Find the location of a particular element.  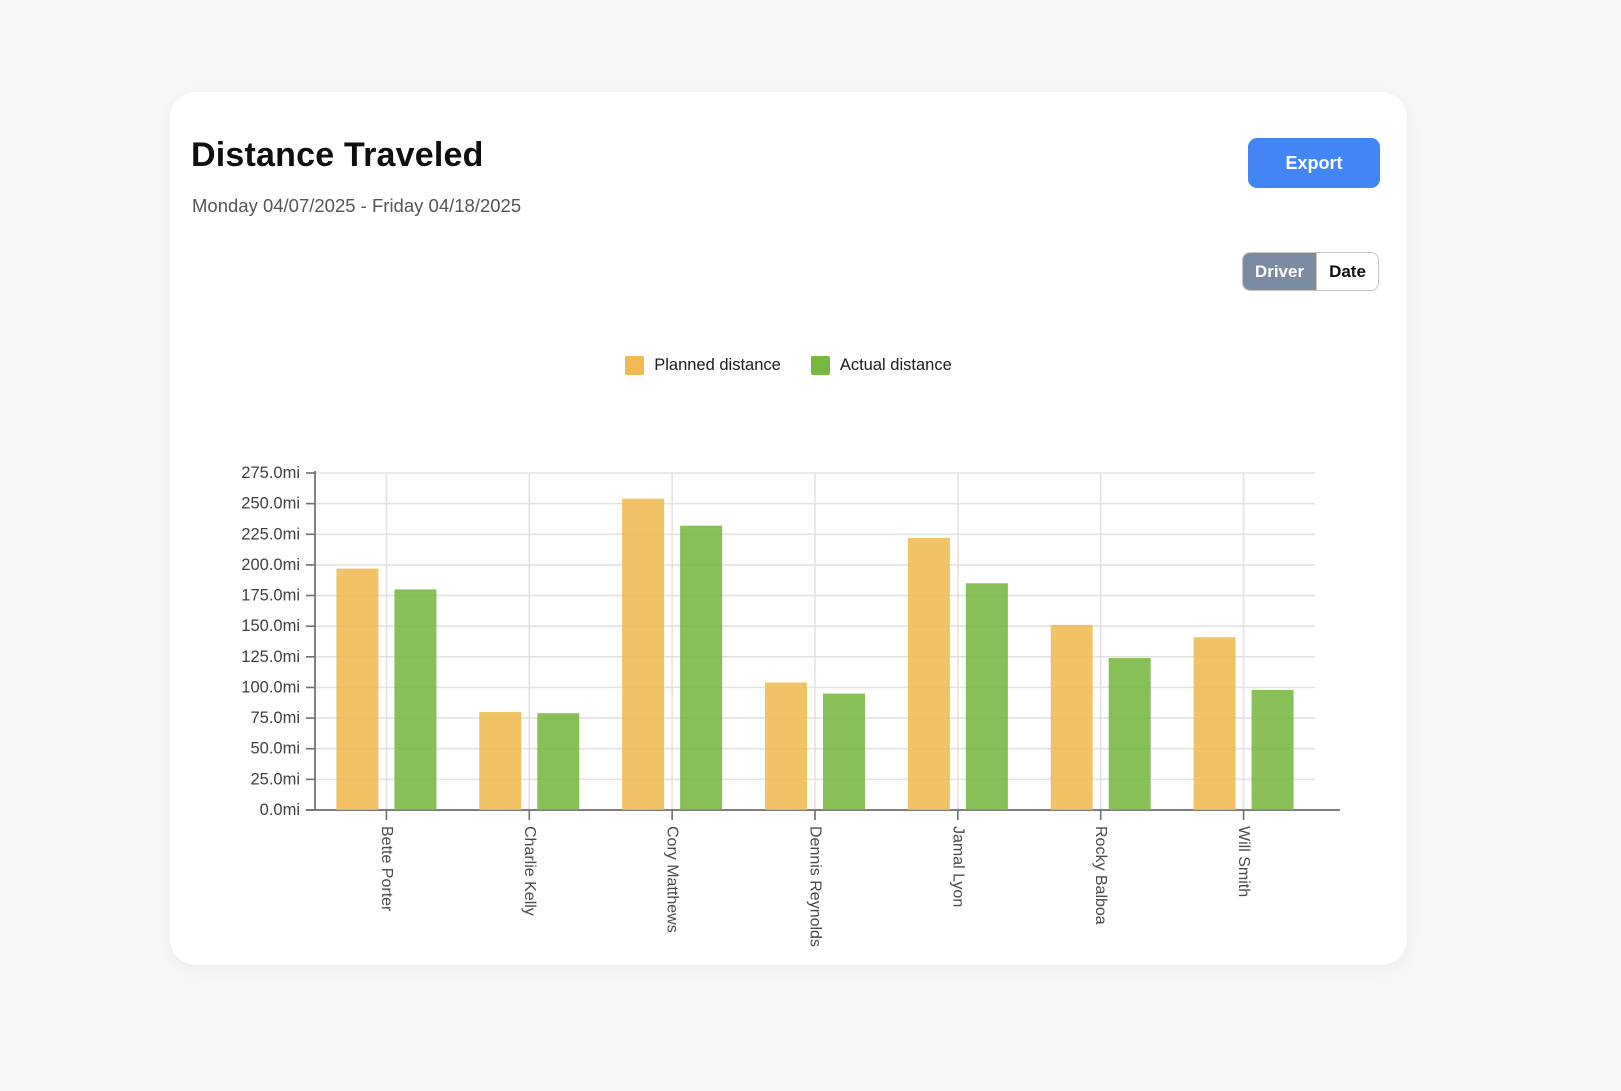

y-tick-label: 200.0mi is located at coordinates (270, 565).